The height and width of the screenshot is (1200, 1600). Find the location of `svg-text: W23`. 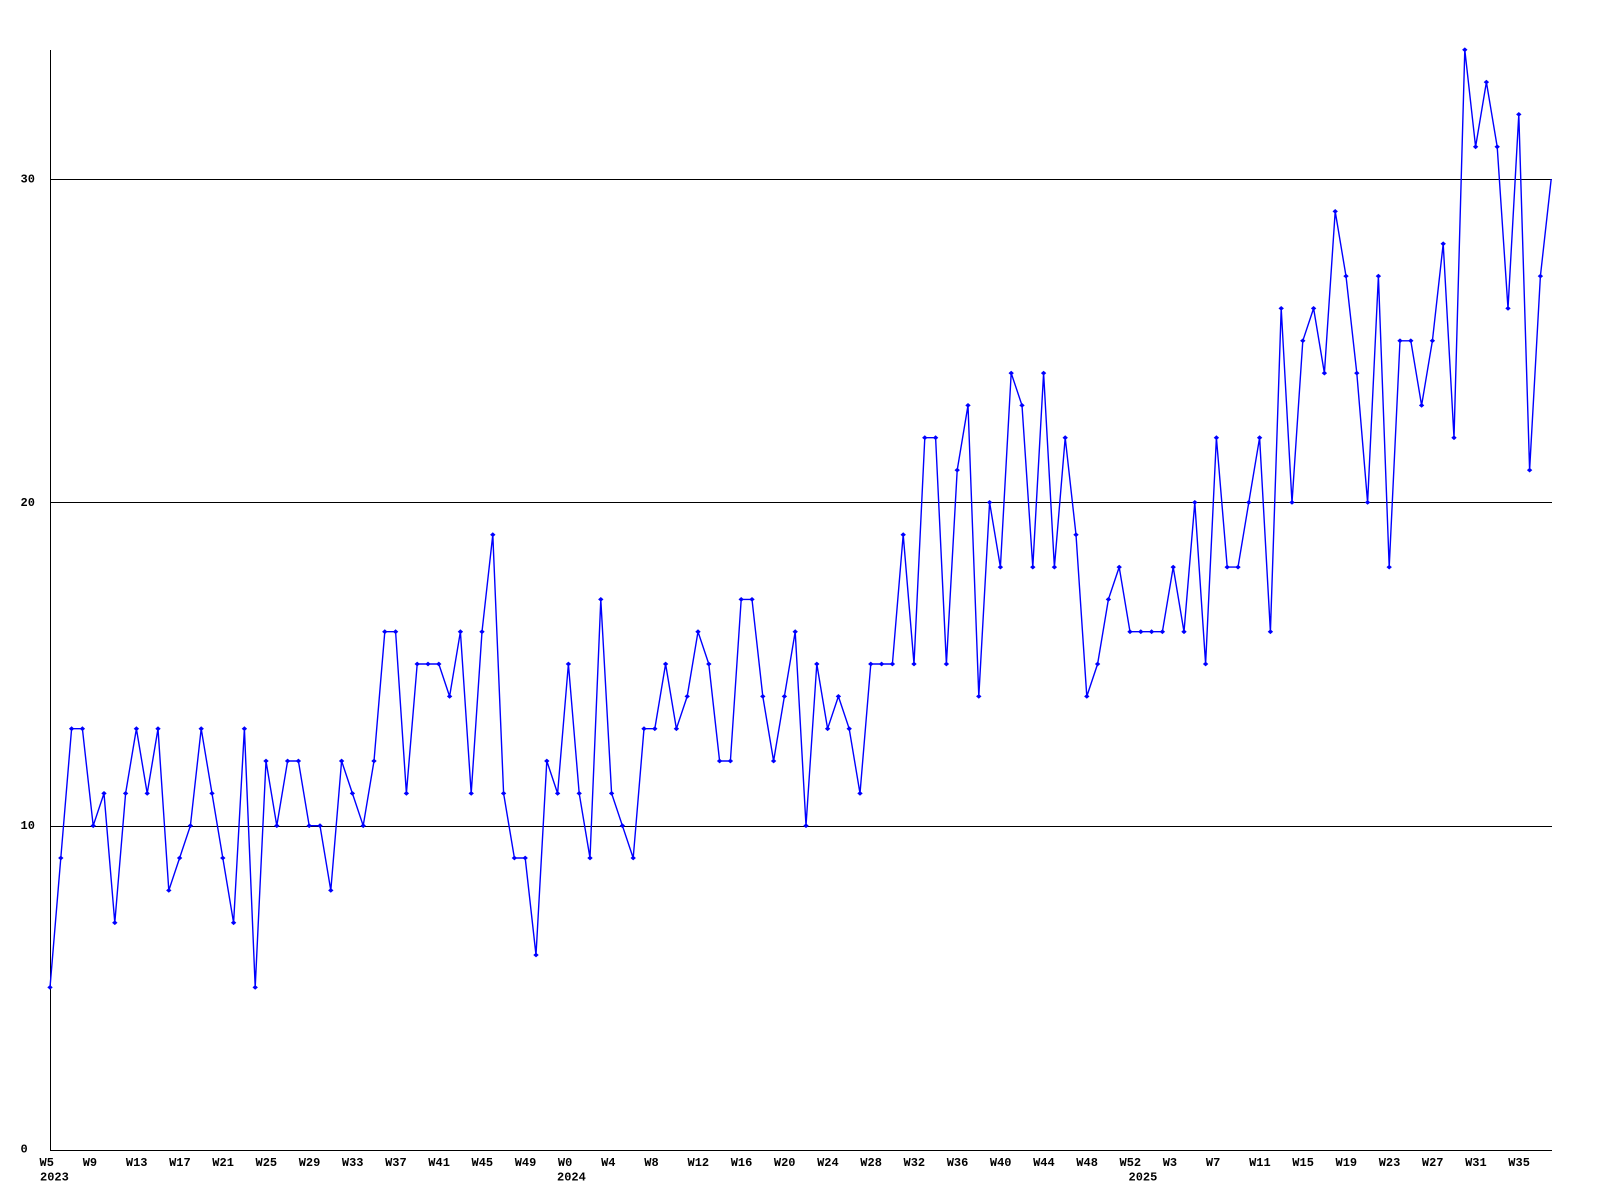

svg-text: W23 is located at coordinates (1390, 1163).